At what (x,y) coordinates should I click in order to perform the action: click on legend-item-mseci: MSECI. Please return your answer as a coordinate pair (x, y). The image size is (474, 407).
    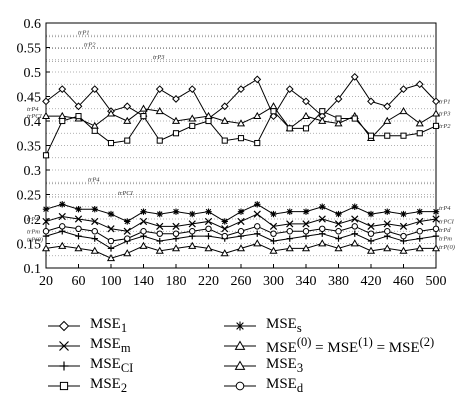
    Looking at the image, I should click on (89, 366).